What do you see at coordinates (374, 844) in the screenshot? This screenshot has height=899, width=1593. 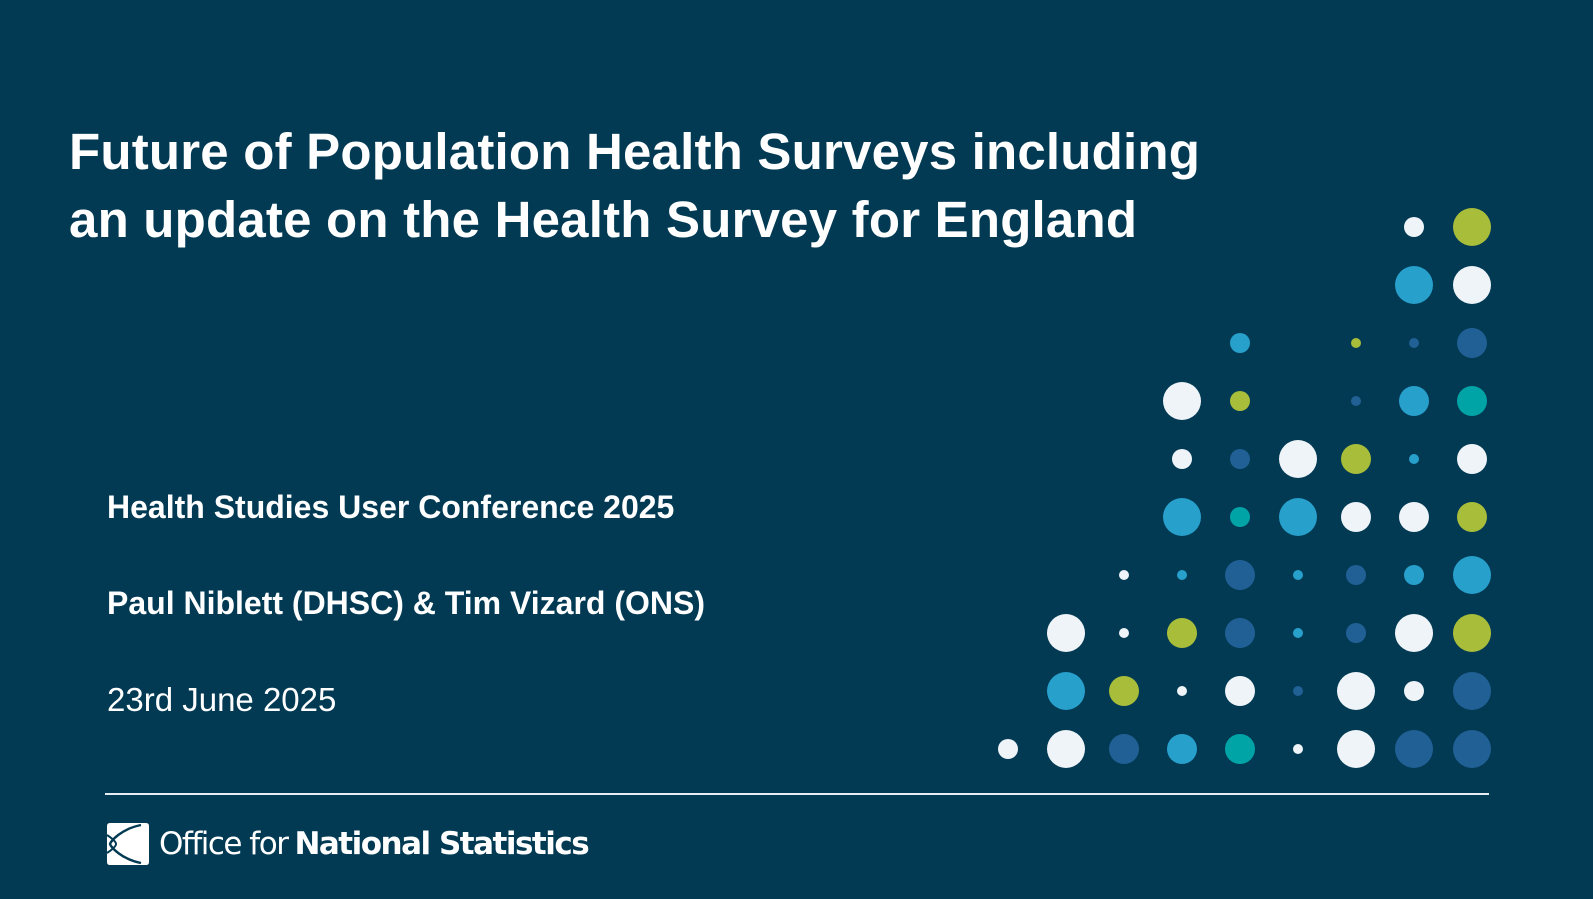 I see `ons-logo-text: Office for National Statistics` at bounding box center [374, 844].